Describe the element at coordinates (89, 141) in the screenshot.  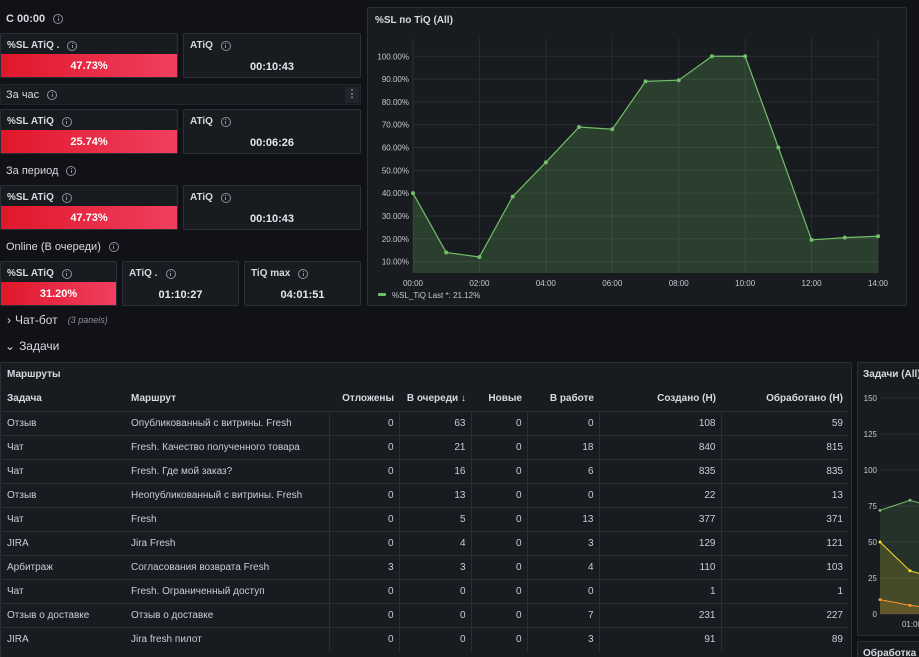
I see `stat-value-bar: 25.74%` at that location.